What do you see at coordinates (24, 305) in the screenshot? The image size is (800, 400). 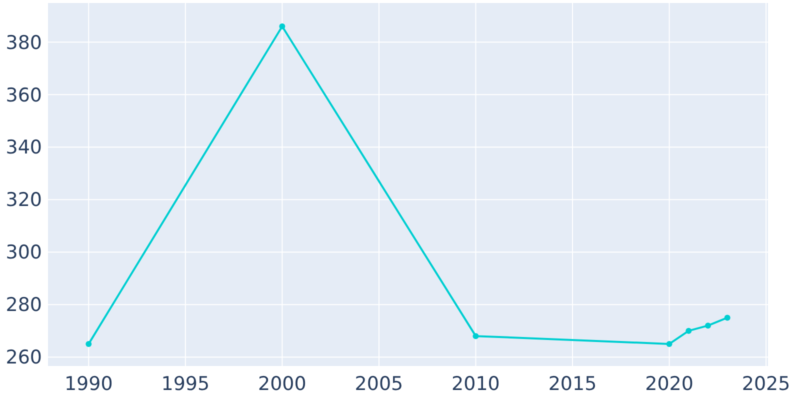 I see `y-tick-label: 280` at bounding box center [24, 305].